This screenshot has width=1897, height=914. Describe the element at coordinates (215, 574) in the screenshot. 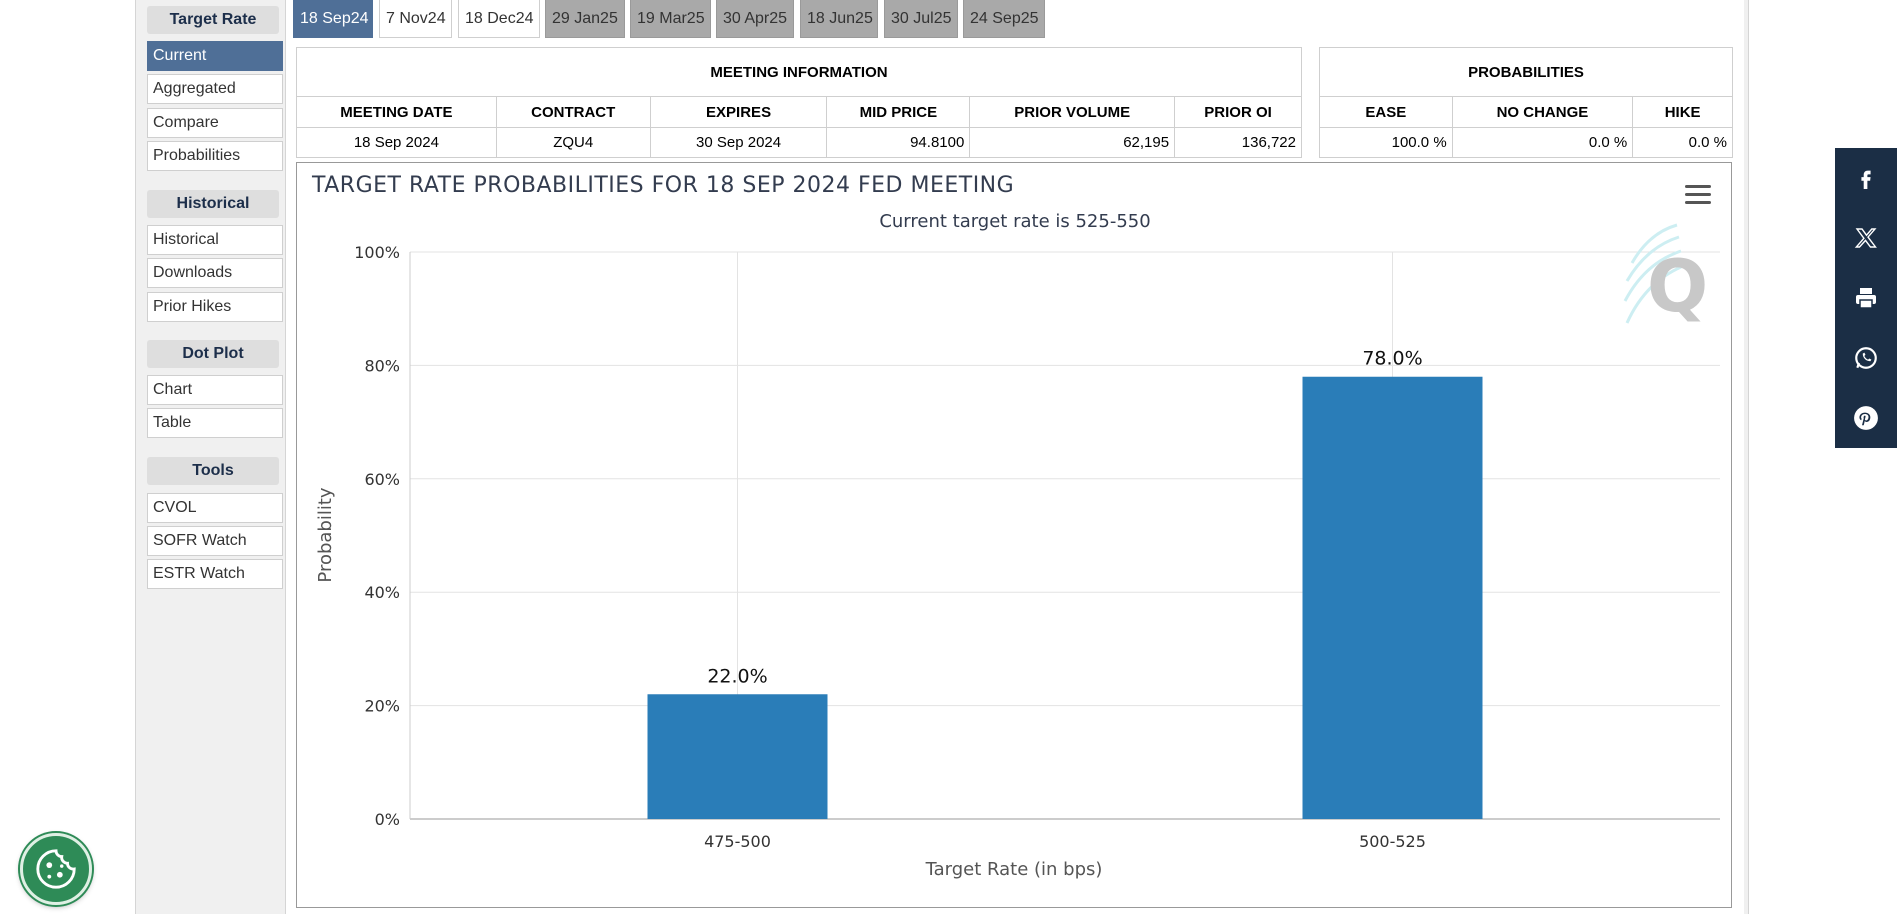

I see `sidebar-item-estr-watch: ESTR Watch` at that location.